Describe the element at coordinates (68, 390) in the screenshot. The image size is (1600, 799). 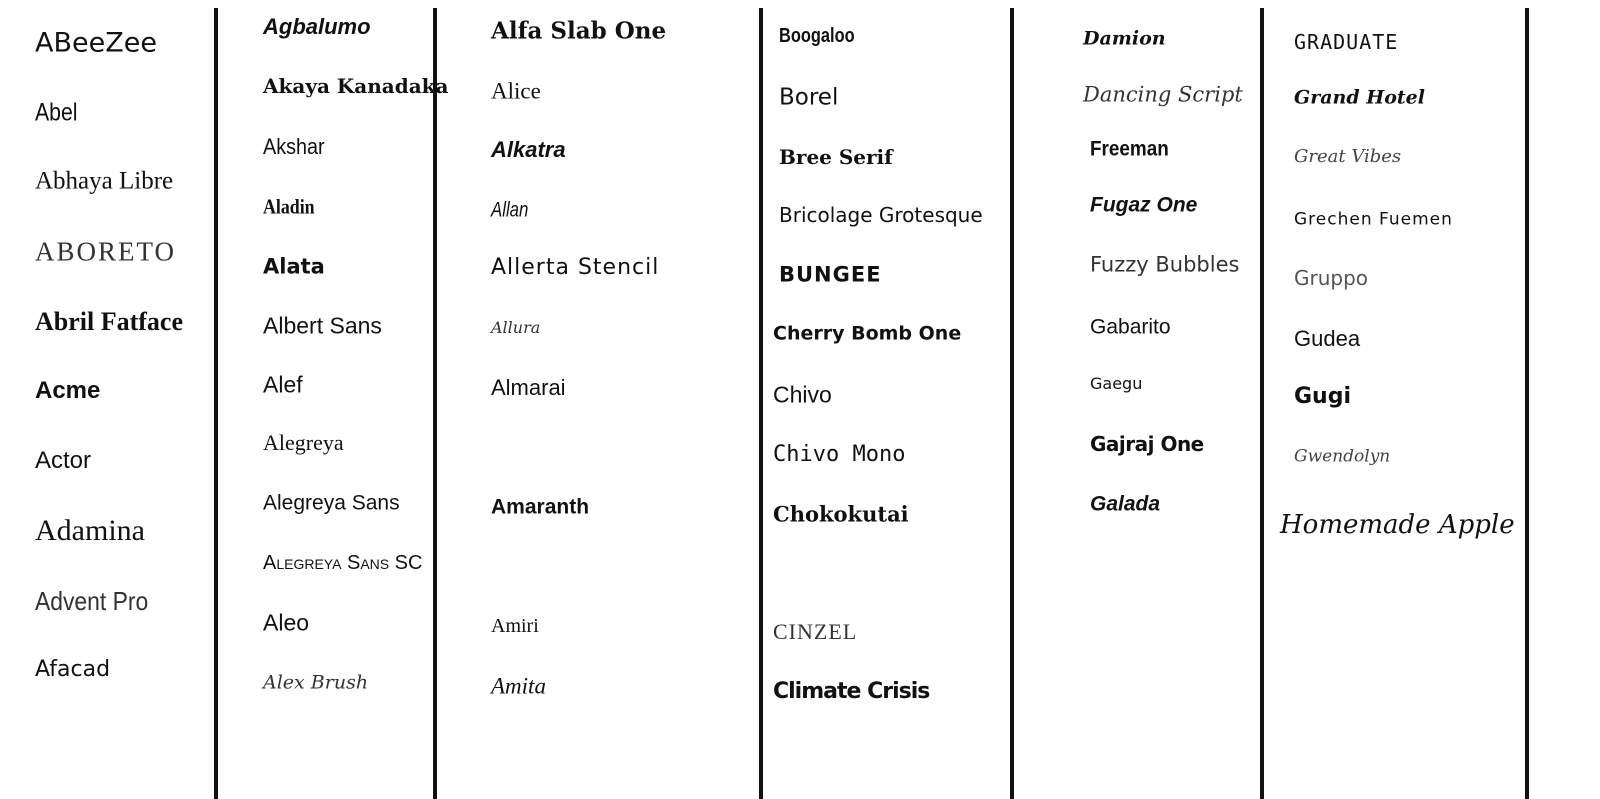
I see `font-name: Acme` at that location.